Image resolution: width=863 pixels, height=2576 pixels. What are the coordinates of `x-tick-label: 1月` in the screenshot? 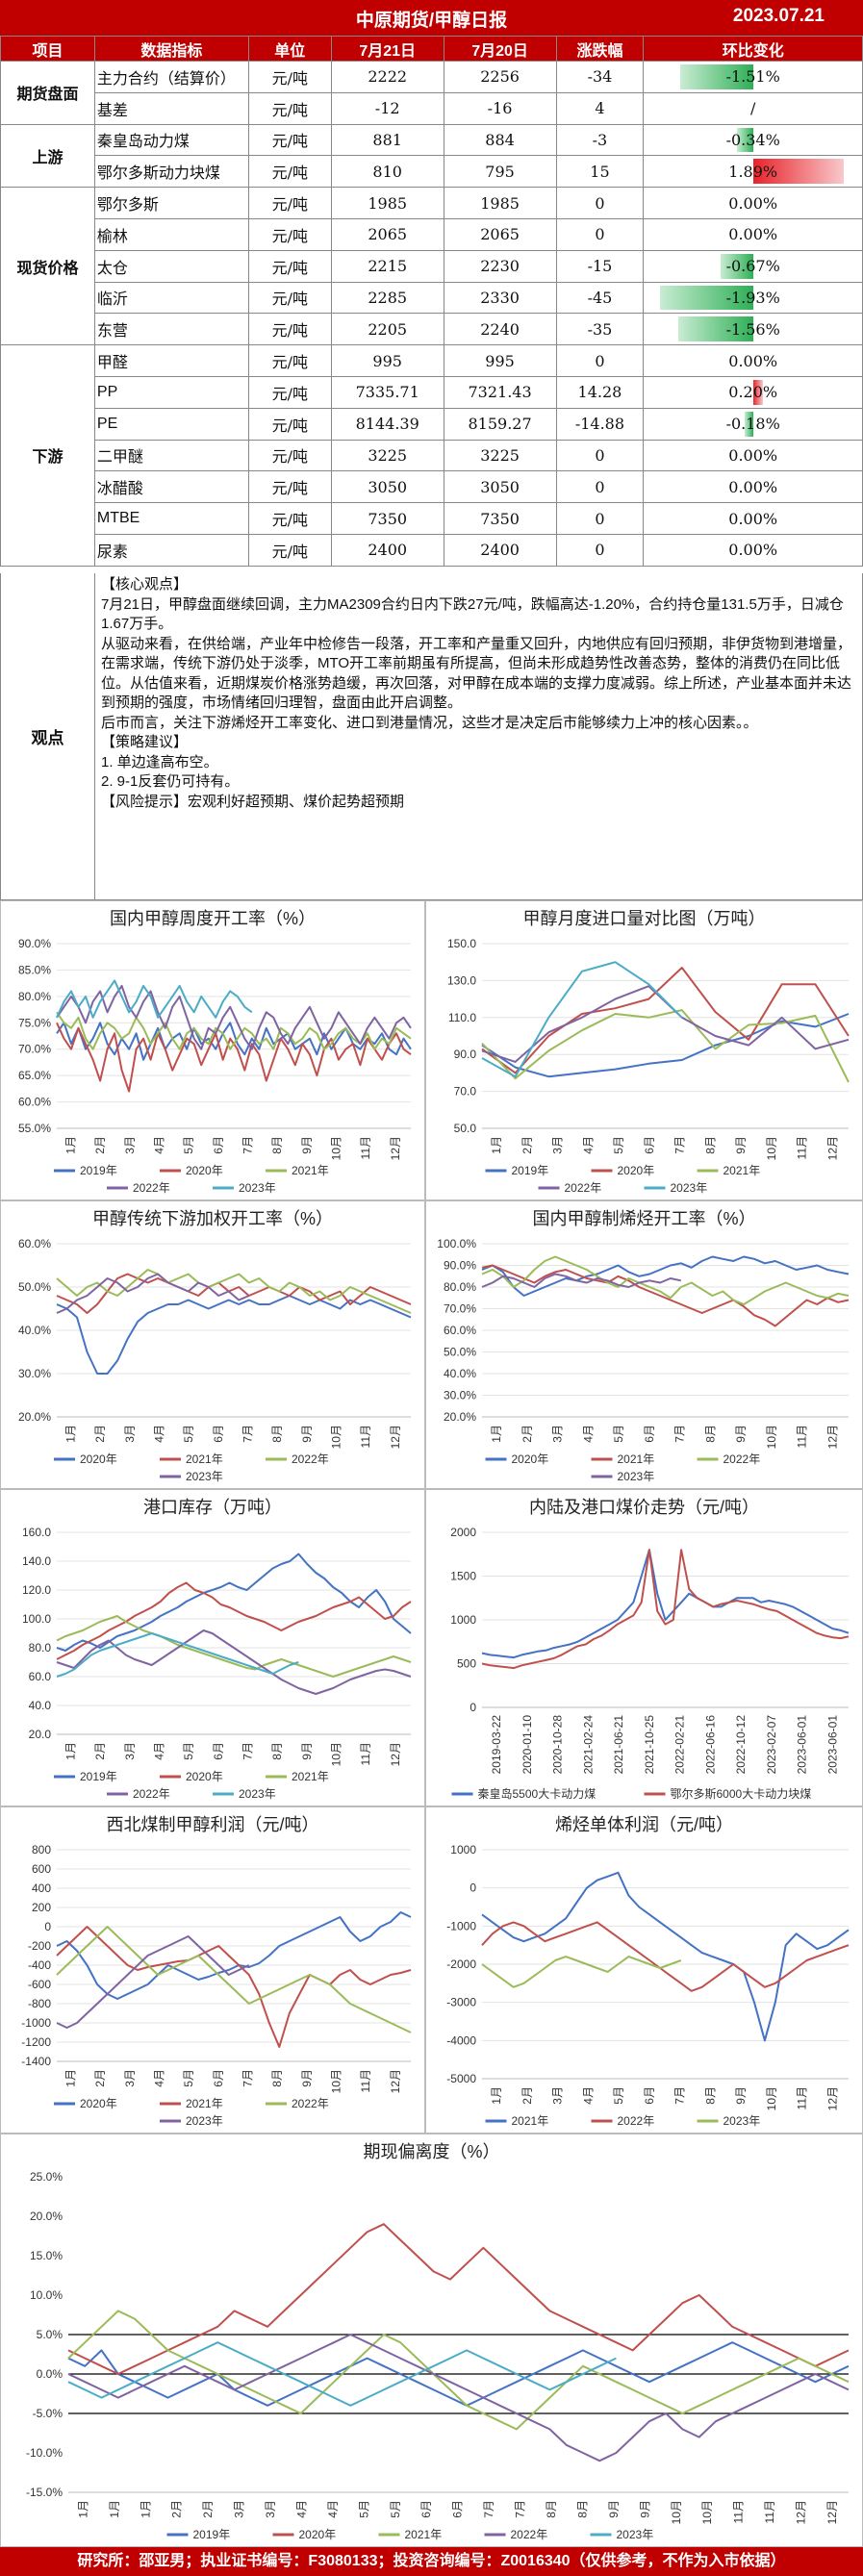 It's located at (71, 1434).